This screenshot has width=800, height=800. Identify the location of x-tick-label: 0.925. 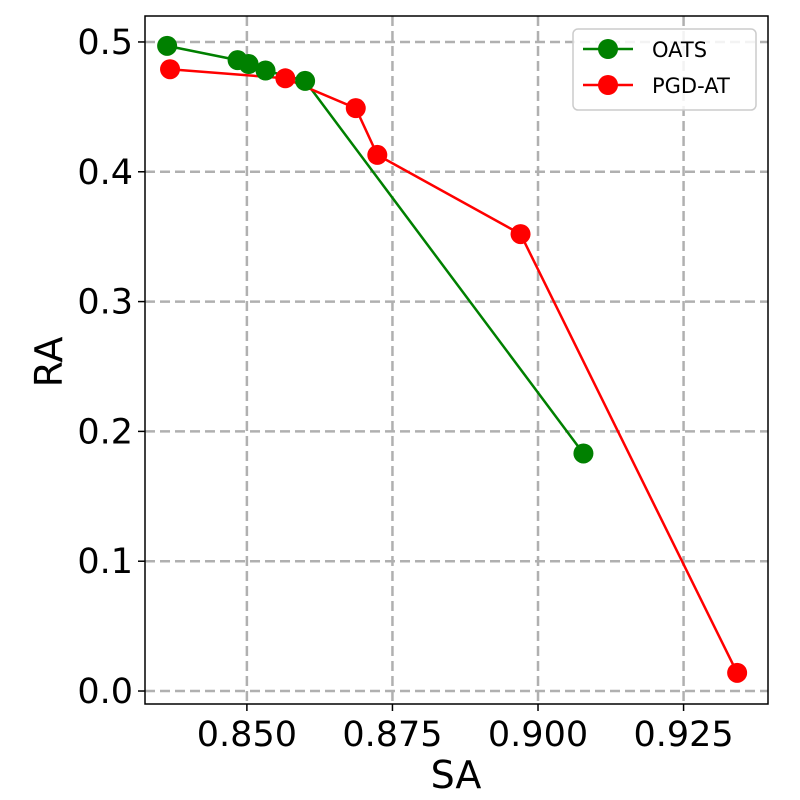
(683, 735).